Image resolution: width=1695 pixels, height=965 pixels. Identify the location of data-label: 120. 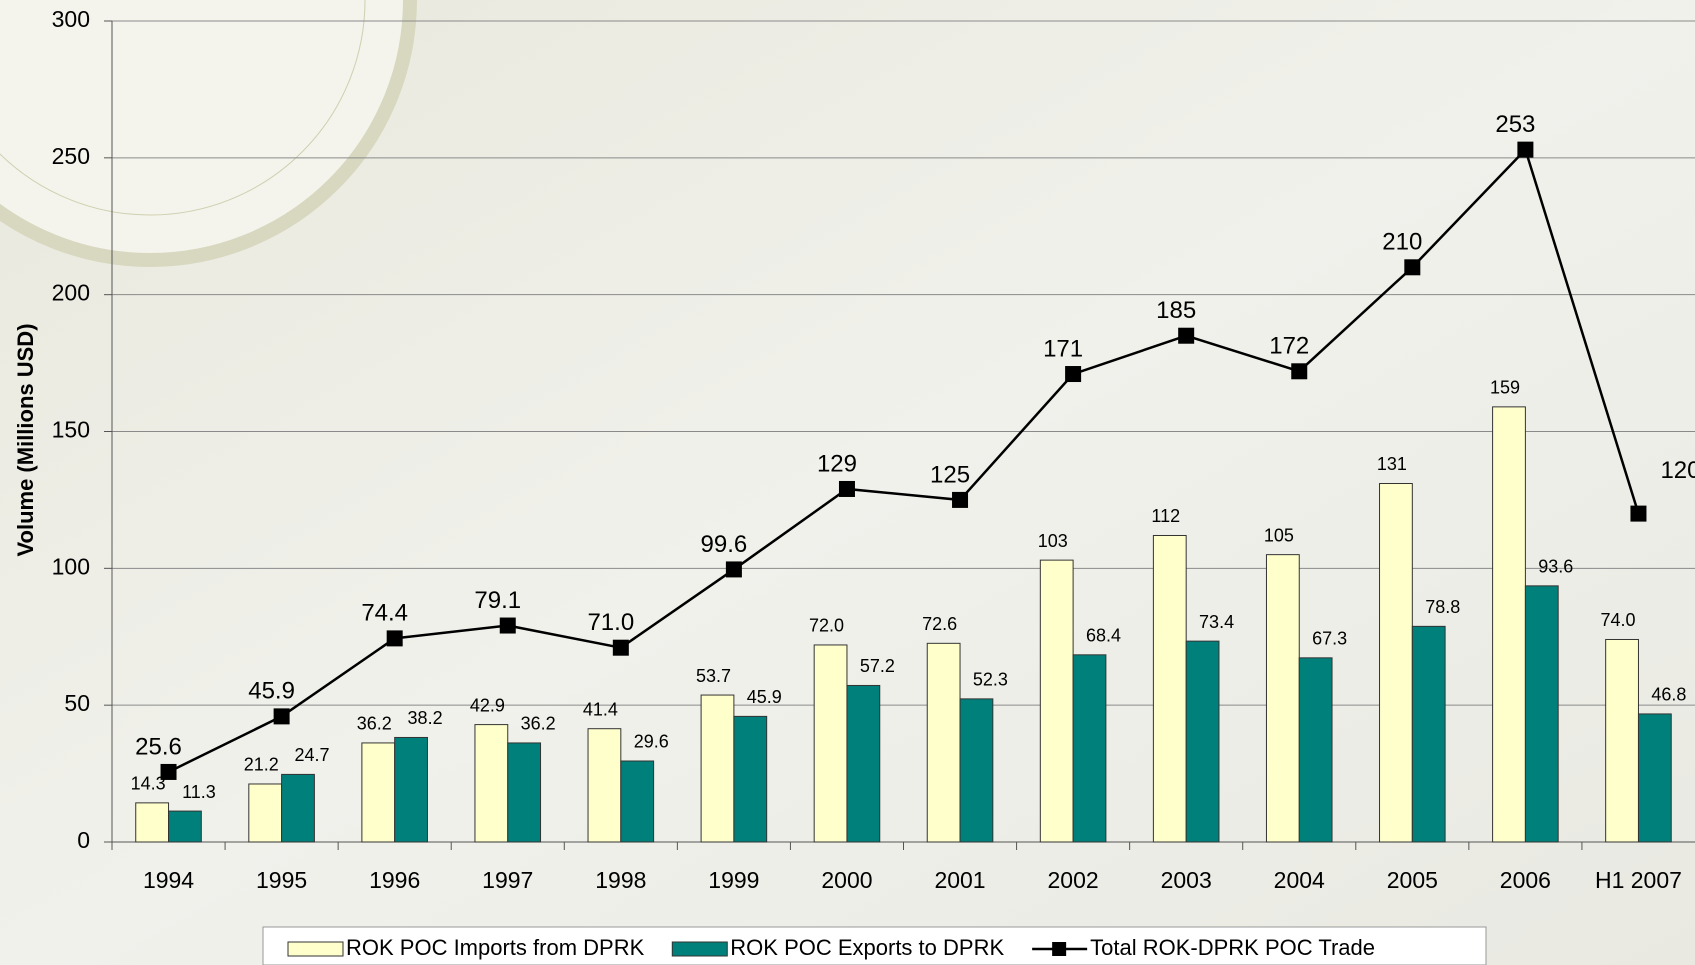
(1677, 470).